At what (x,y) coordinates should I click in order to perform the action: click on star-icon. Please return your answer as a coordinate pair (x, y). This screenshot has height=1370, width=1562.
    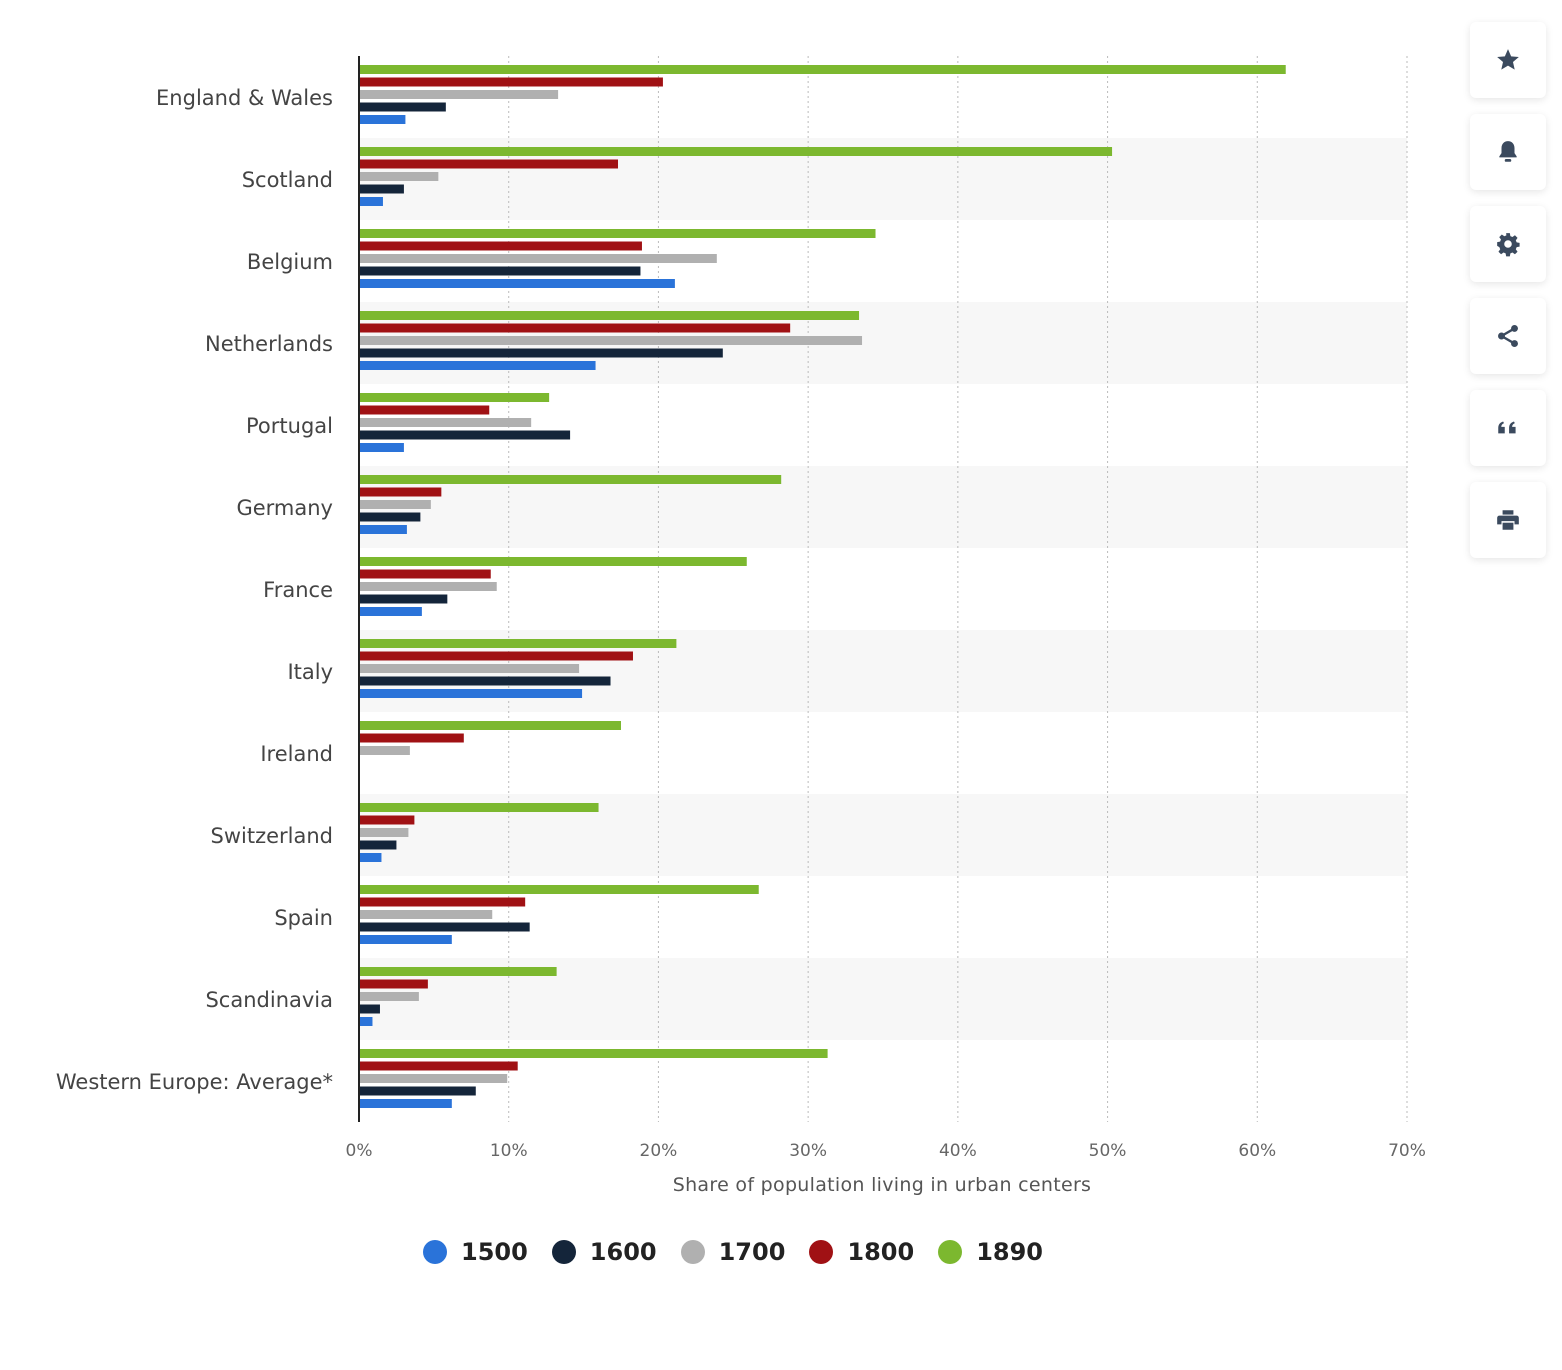
    Looking at the image, I should click on (1508, 59).